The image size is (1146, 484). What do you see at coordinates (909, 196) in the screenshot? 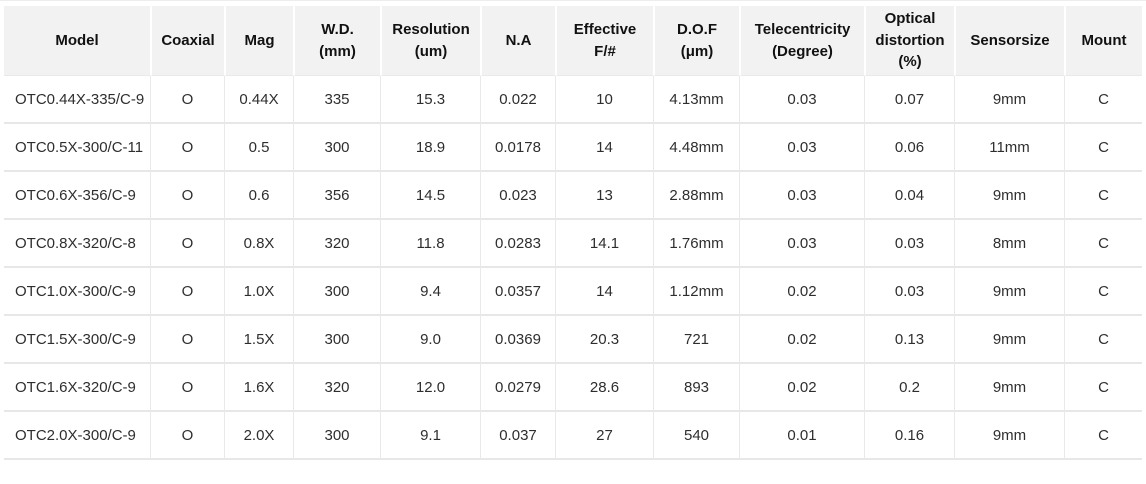
I see `cell-optical-distortion: 0.04` at bounding box center [909, 196].